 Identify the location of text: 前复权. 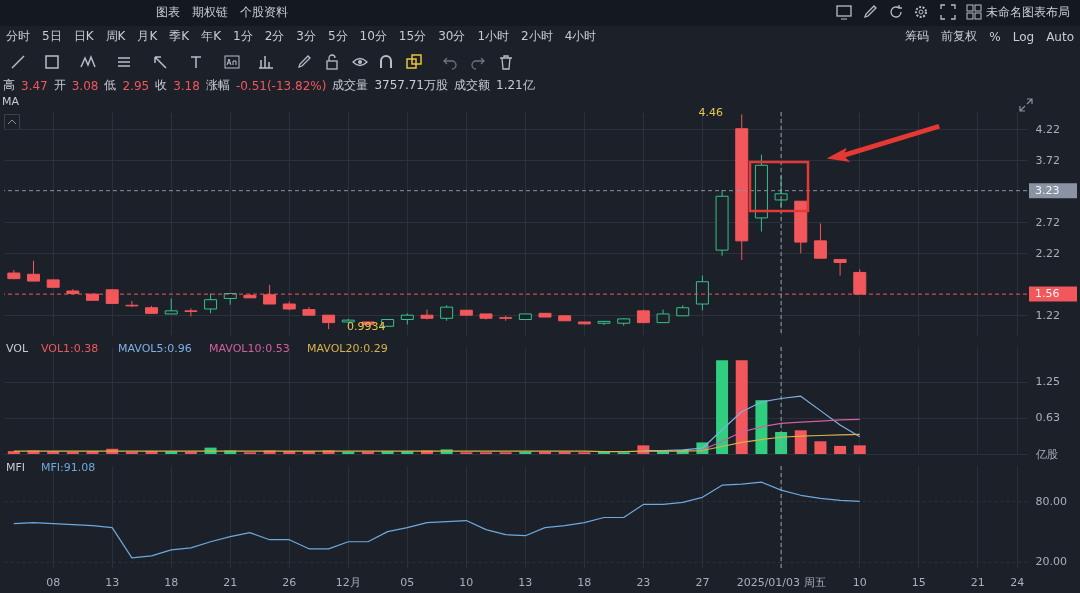
(959, 36).